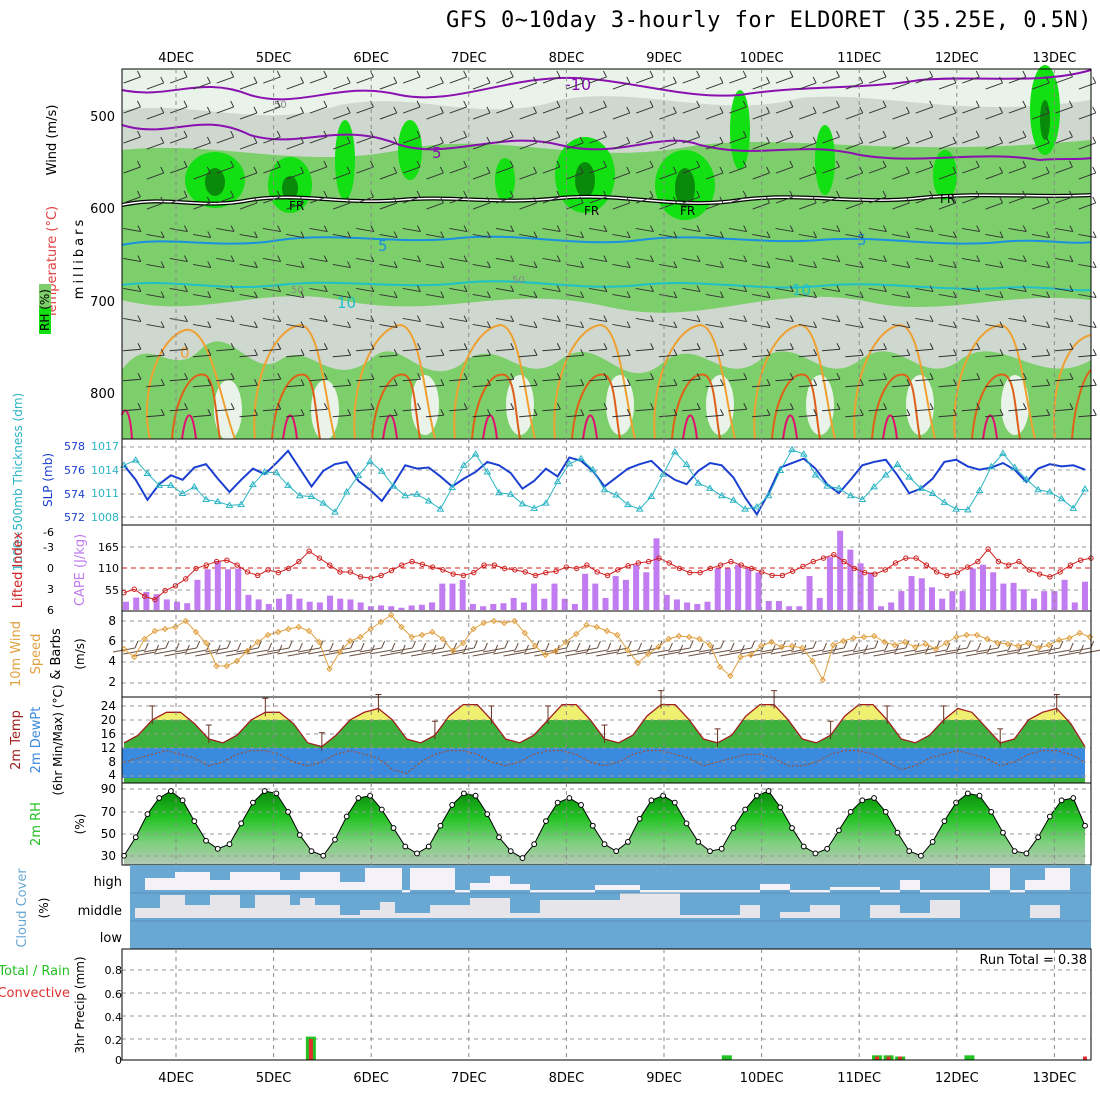 The image size is (1100, 1100). I want to click on slp-line, so click(604, 481).